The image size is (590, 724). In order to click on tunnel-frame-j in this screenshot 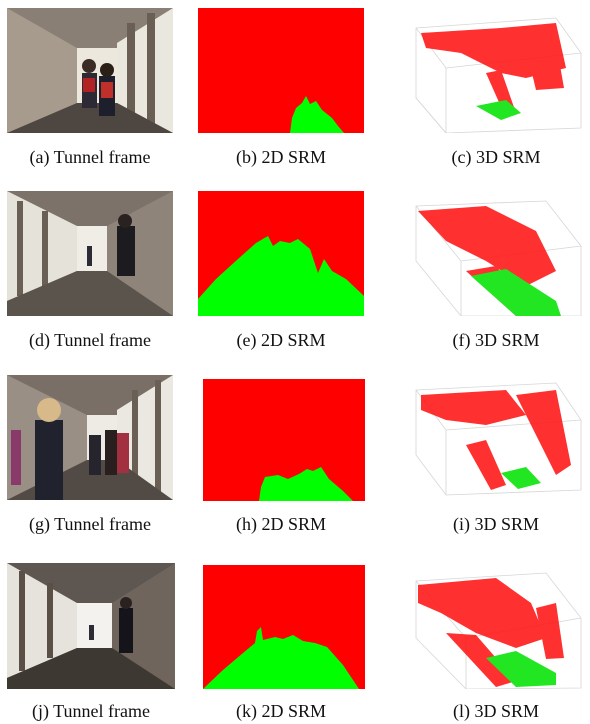, I will do `click(91, 626)`.